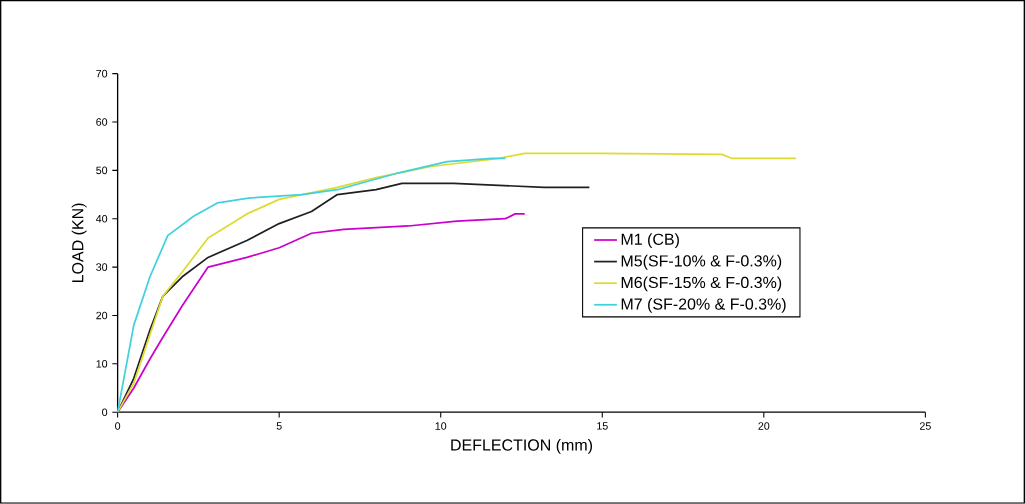  I want to click on legend-label: M6(SF-15% & F-0.3%), so click(701, 284).